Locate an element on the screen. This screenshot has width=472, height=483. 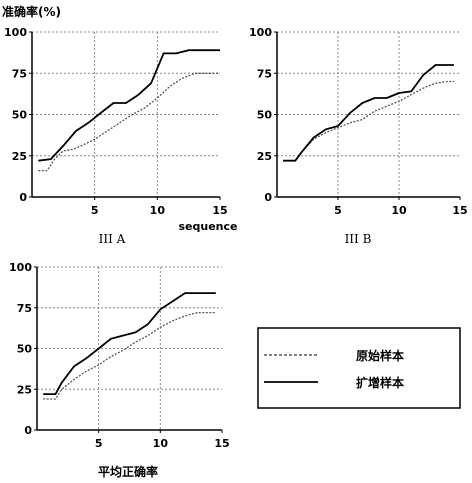
legend: 原始样本 扩增样本 is located at coordinates (359, 368).